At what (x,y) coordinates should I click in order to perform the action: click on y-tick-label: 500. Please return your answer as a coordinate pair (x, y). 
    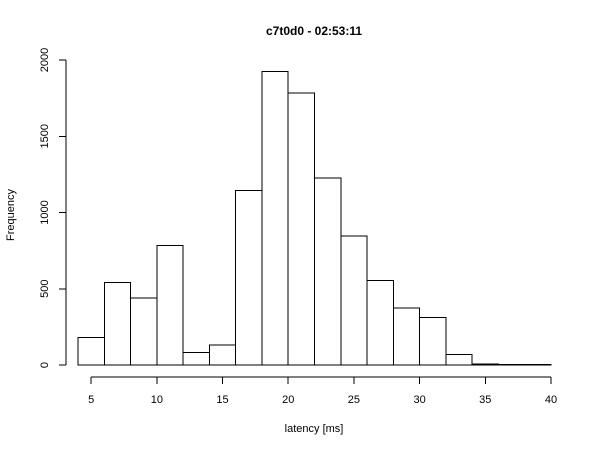
    Looking at the image, I should click on (45, 289).